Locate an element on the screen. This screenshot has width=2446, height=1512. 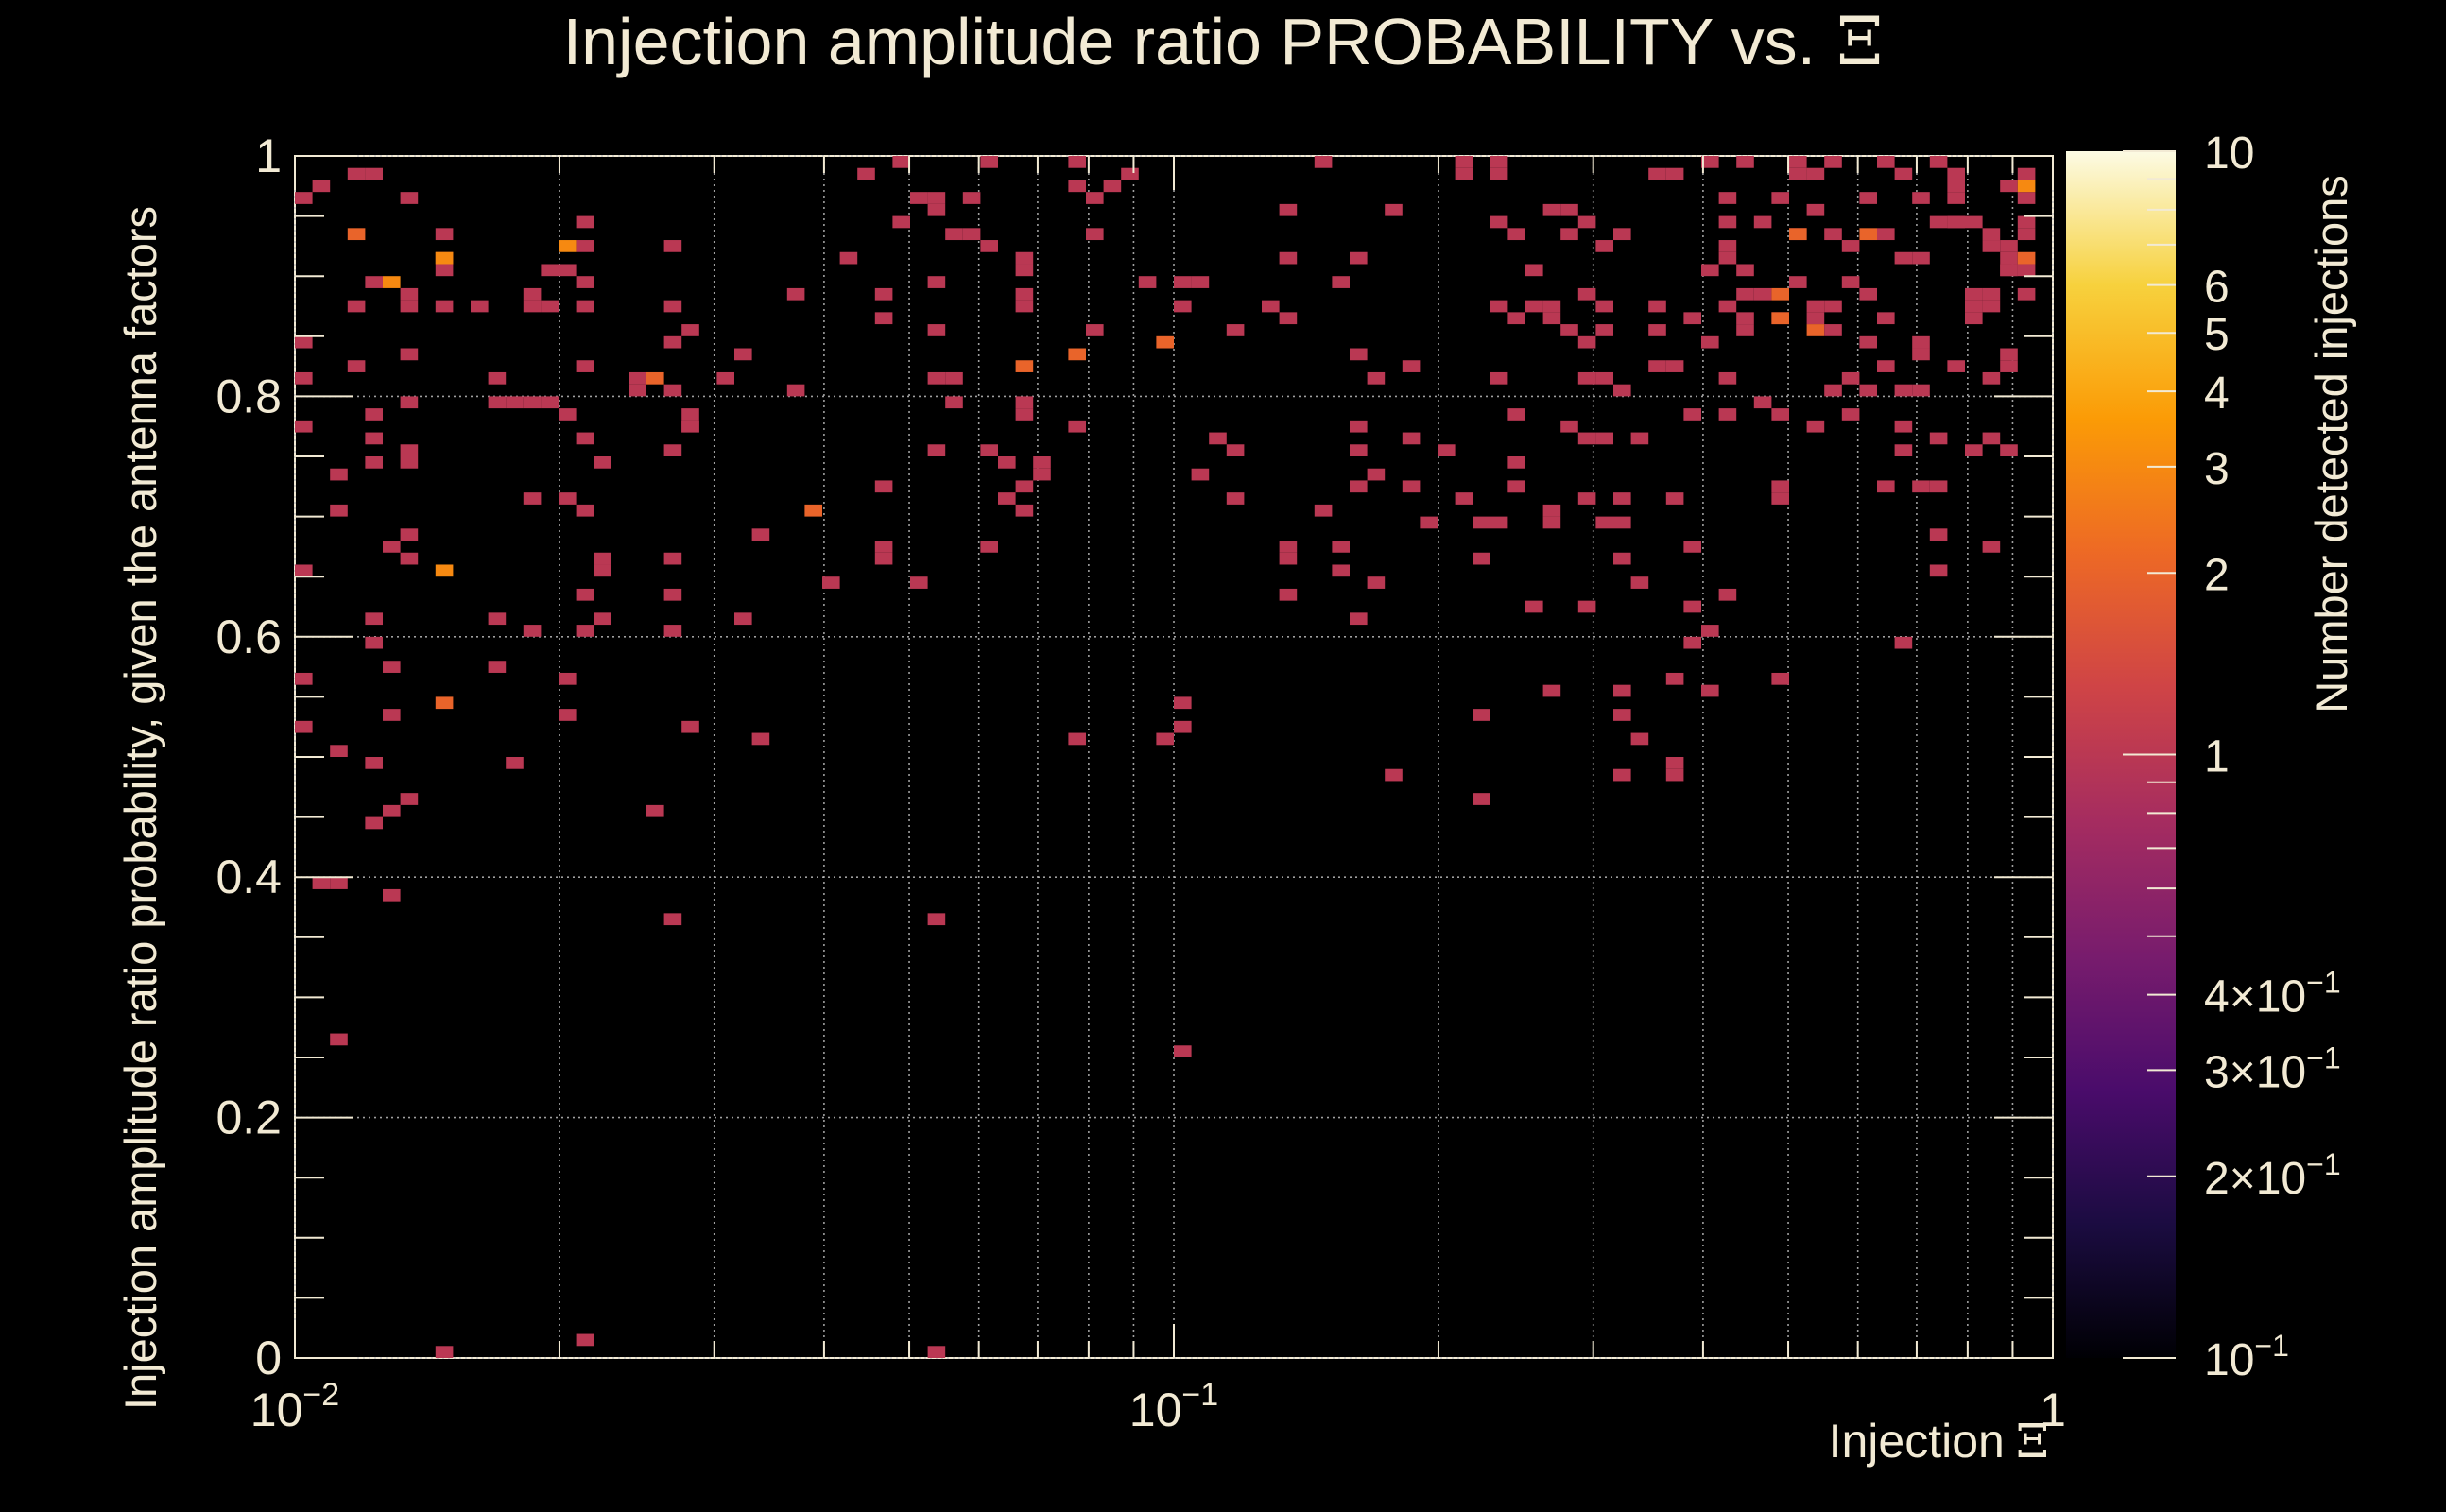
x-axis-label: Injection Ξ is located at coordinates (1939, 1441).